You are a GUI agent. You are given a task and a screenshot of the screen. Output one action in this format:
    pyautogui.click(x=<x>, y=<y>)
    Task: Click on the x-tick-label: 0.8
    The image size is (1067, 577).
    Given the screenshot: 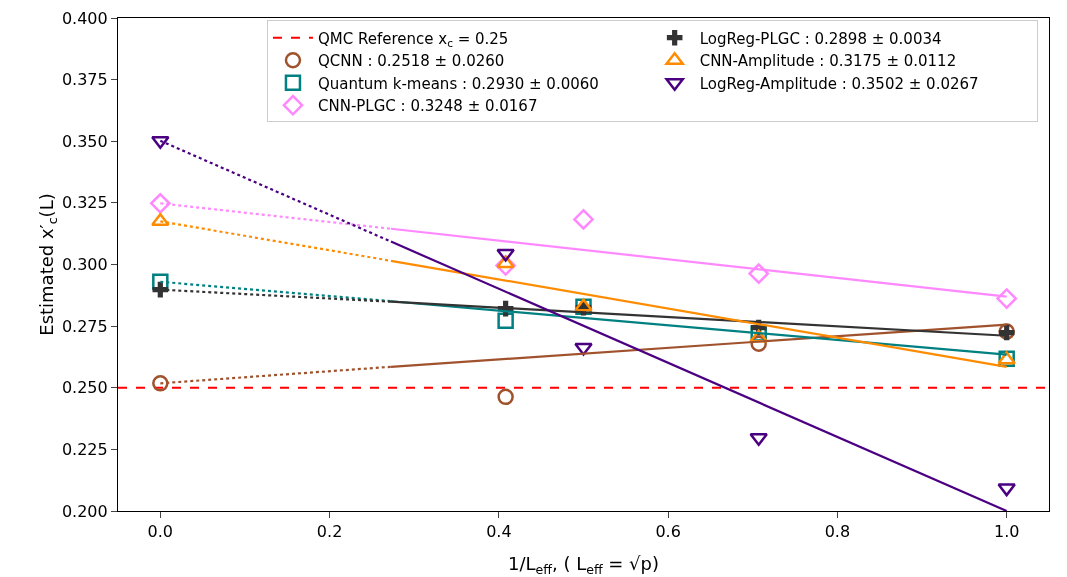 What is the action you would take?
    pyautogui.click(x=837, y=532)
    